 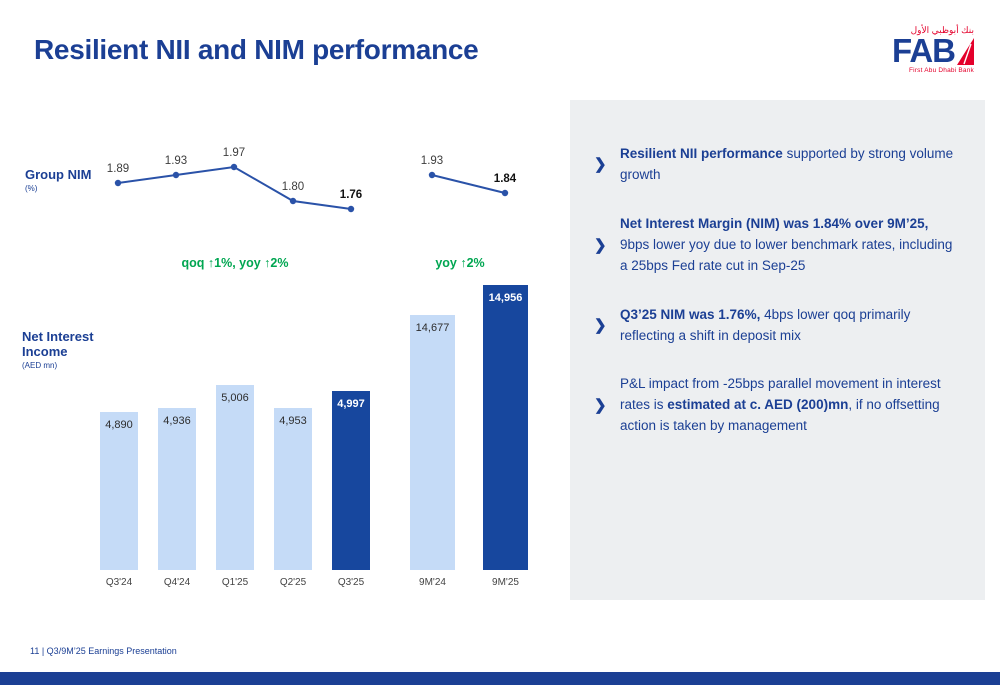 I want to click on nii-bar-q3-25: 4,997, so click(x=351, y=480).